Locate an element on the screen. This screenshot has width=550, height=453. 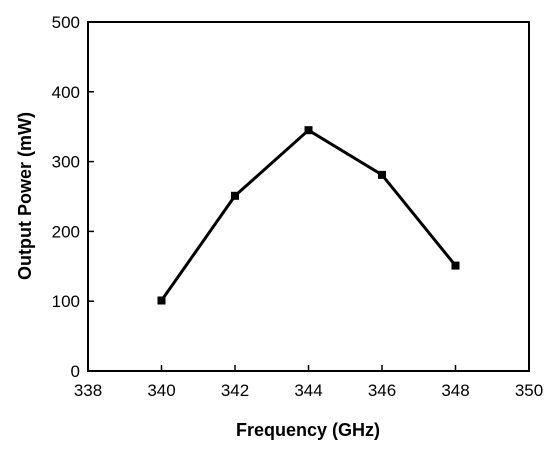
x-tick-label: 338 is located at coordinates (88, 390).